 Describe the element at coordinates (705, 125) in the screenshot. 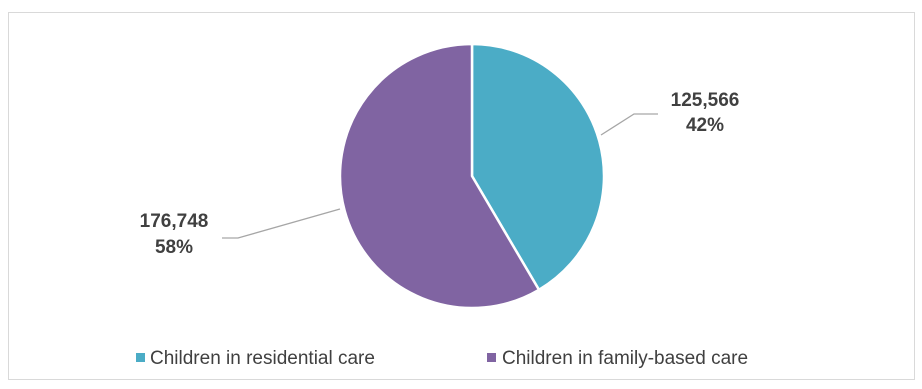

I see `data-label-percent-residential: 42%` at that location.